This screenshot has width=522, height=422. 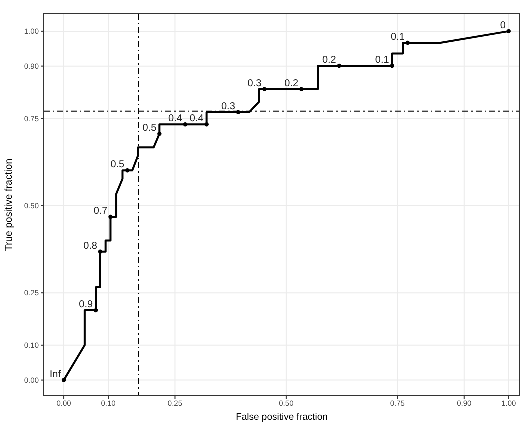 What do you see at coordinates (86, 305) in the screenshot?
I see `annotation: 0.9` at bounding box center [86, 305].